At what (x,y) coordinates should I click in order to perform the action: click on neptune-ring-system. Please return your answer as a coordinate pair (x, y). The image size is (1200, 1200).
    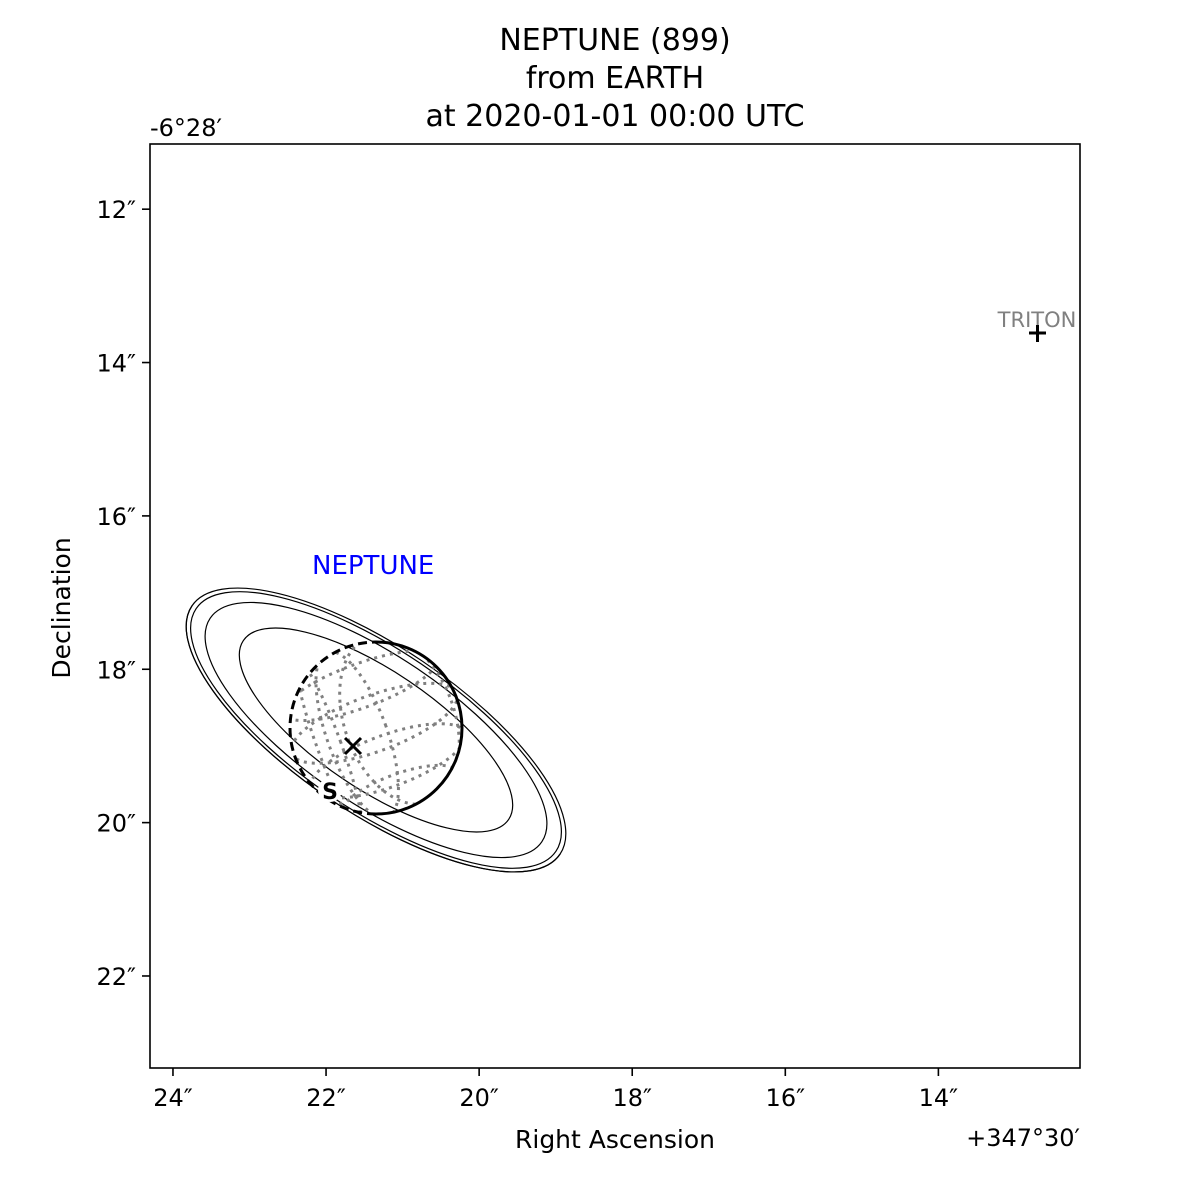
    Looking at the image, I should click on (376, 730).